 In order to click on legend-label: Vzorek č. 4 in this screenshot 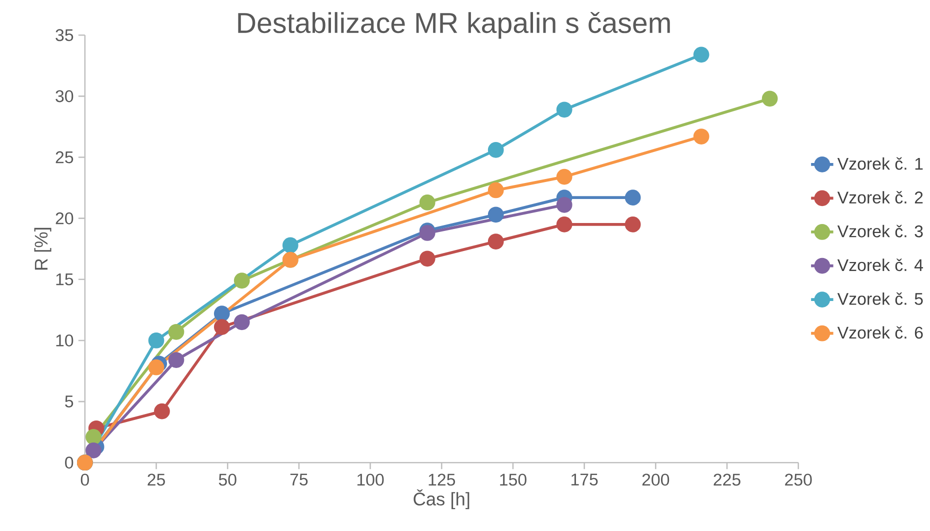, I will do `click(880, 265)`.